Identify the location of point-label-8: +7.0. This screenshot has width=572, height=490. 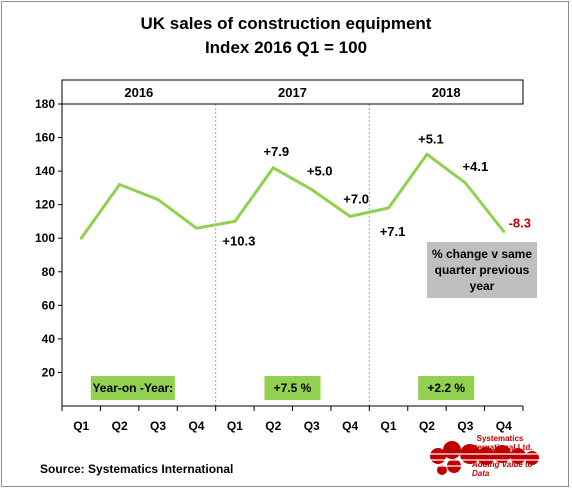
(356, 198).